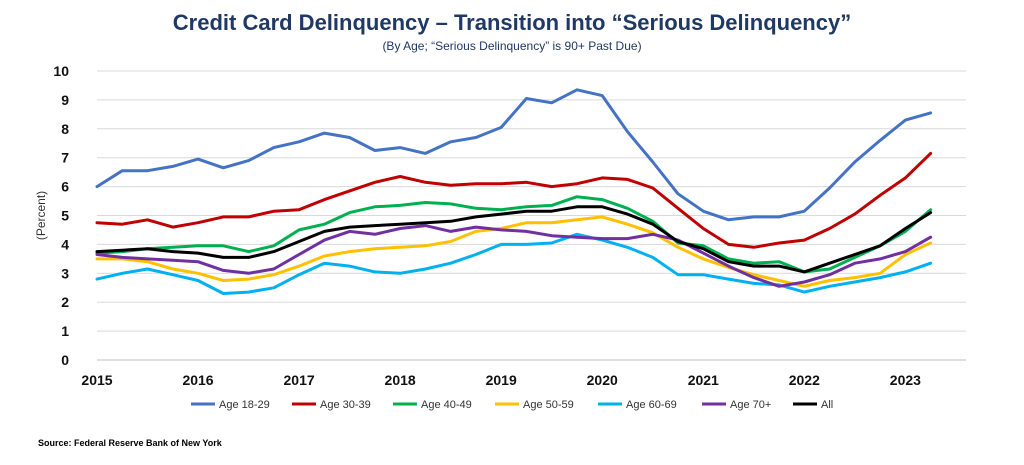  What do you see at coordinates (65, 158) in the screenshot?
I see `y-tick-label: 7` at bounding box center [65, 158].